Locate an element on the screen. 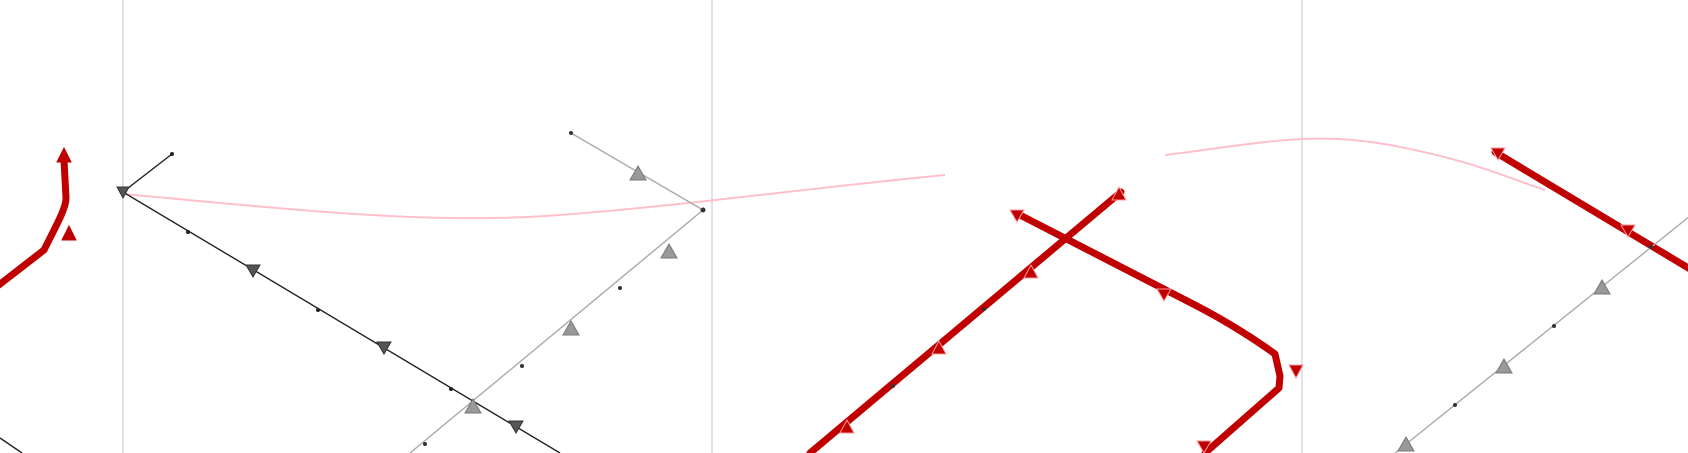 This screenshot has height=453, width=1688. gray-route-nodes is located at coordinates (564, 288).